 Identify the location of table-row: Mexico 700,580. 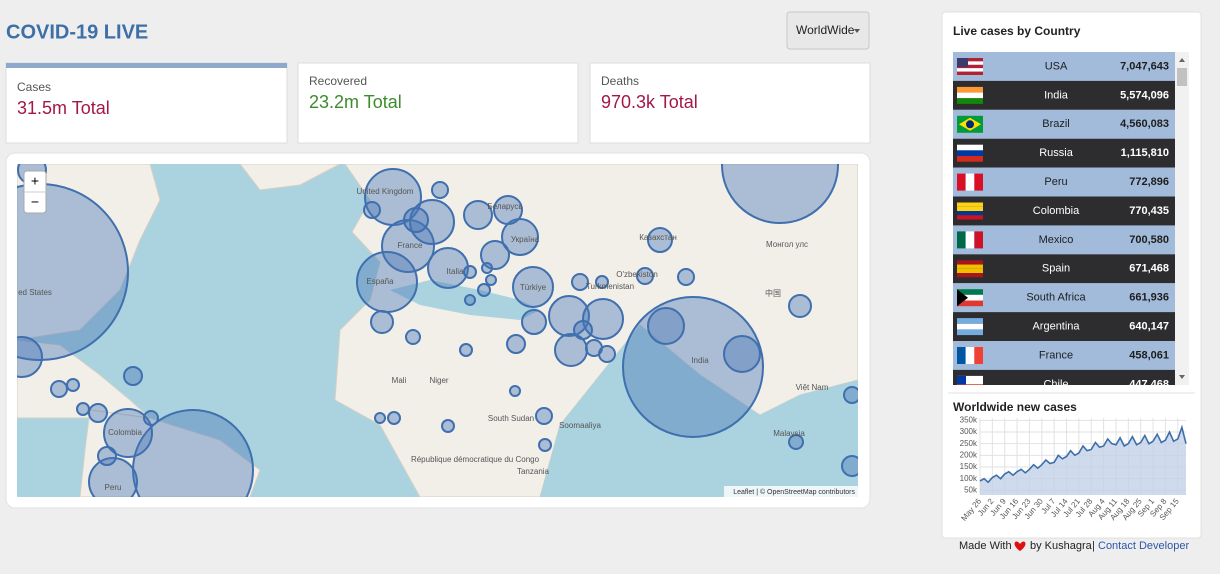
(1064, 240).